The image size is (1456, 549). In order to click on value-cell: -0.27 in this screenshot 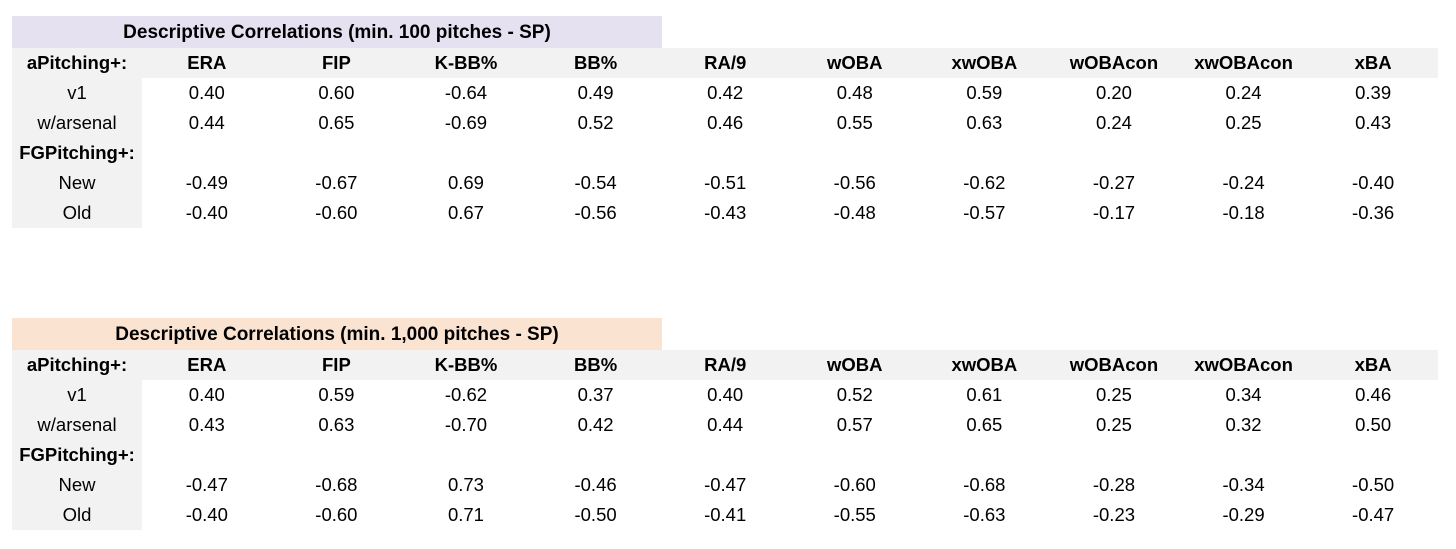, I will do `click(1114, 182)`.